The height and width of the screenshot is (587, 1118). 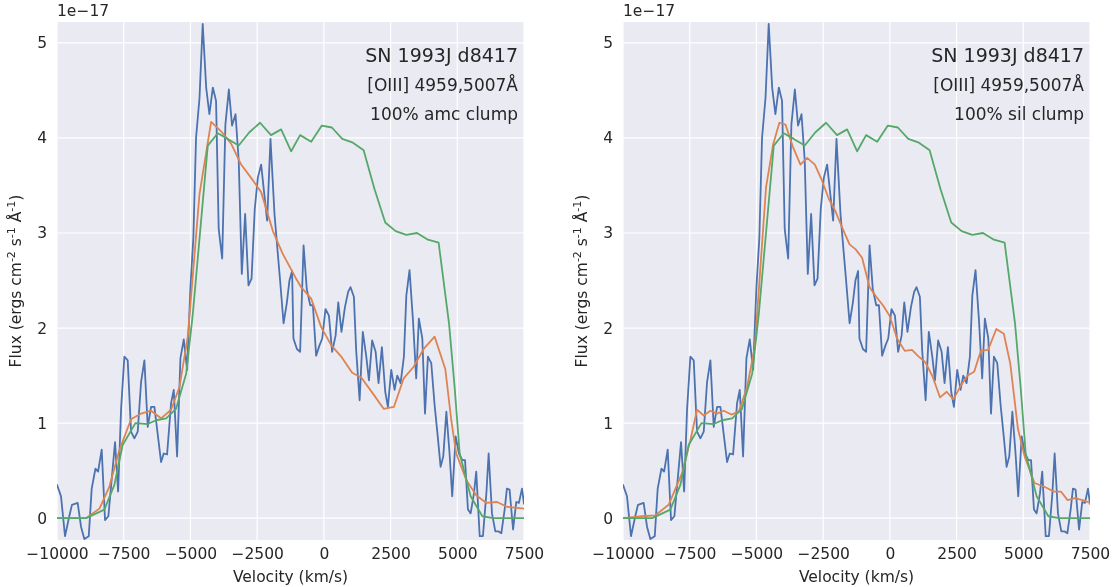 I want to click on annotation: 100% sil clump, so click(x=1019, y=114).